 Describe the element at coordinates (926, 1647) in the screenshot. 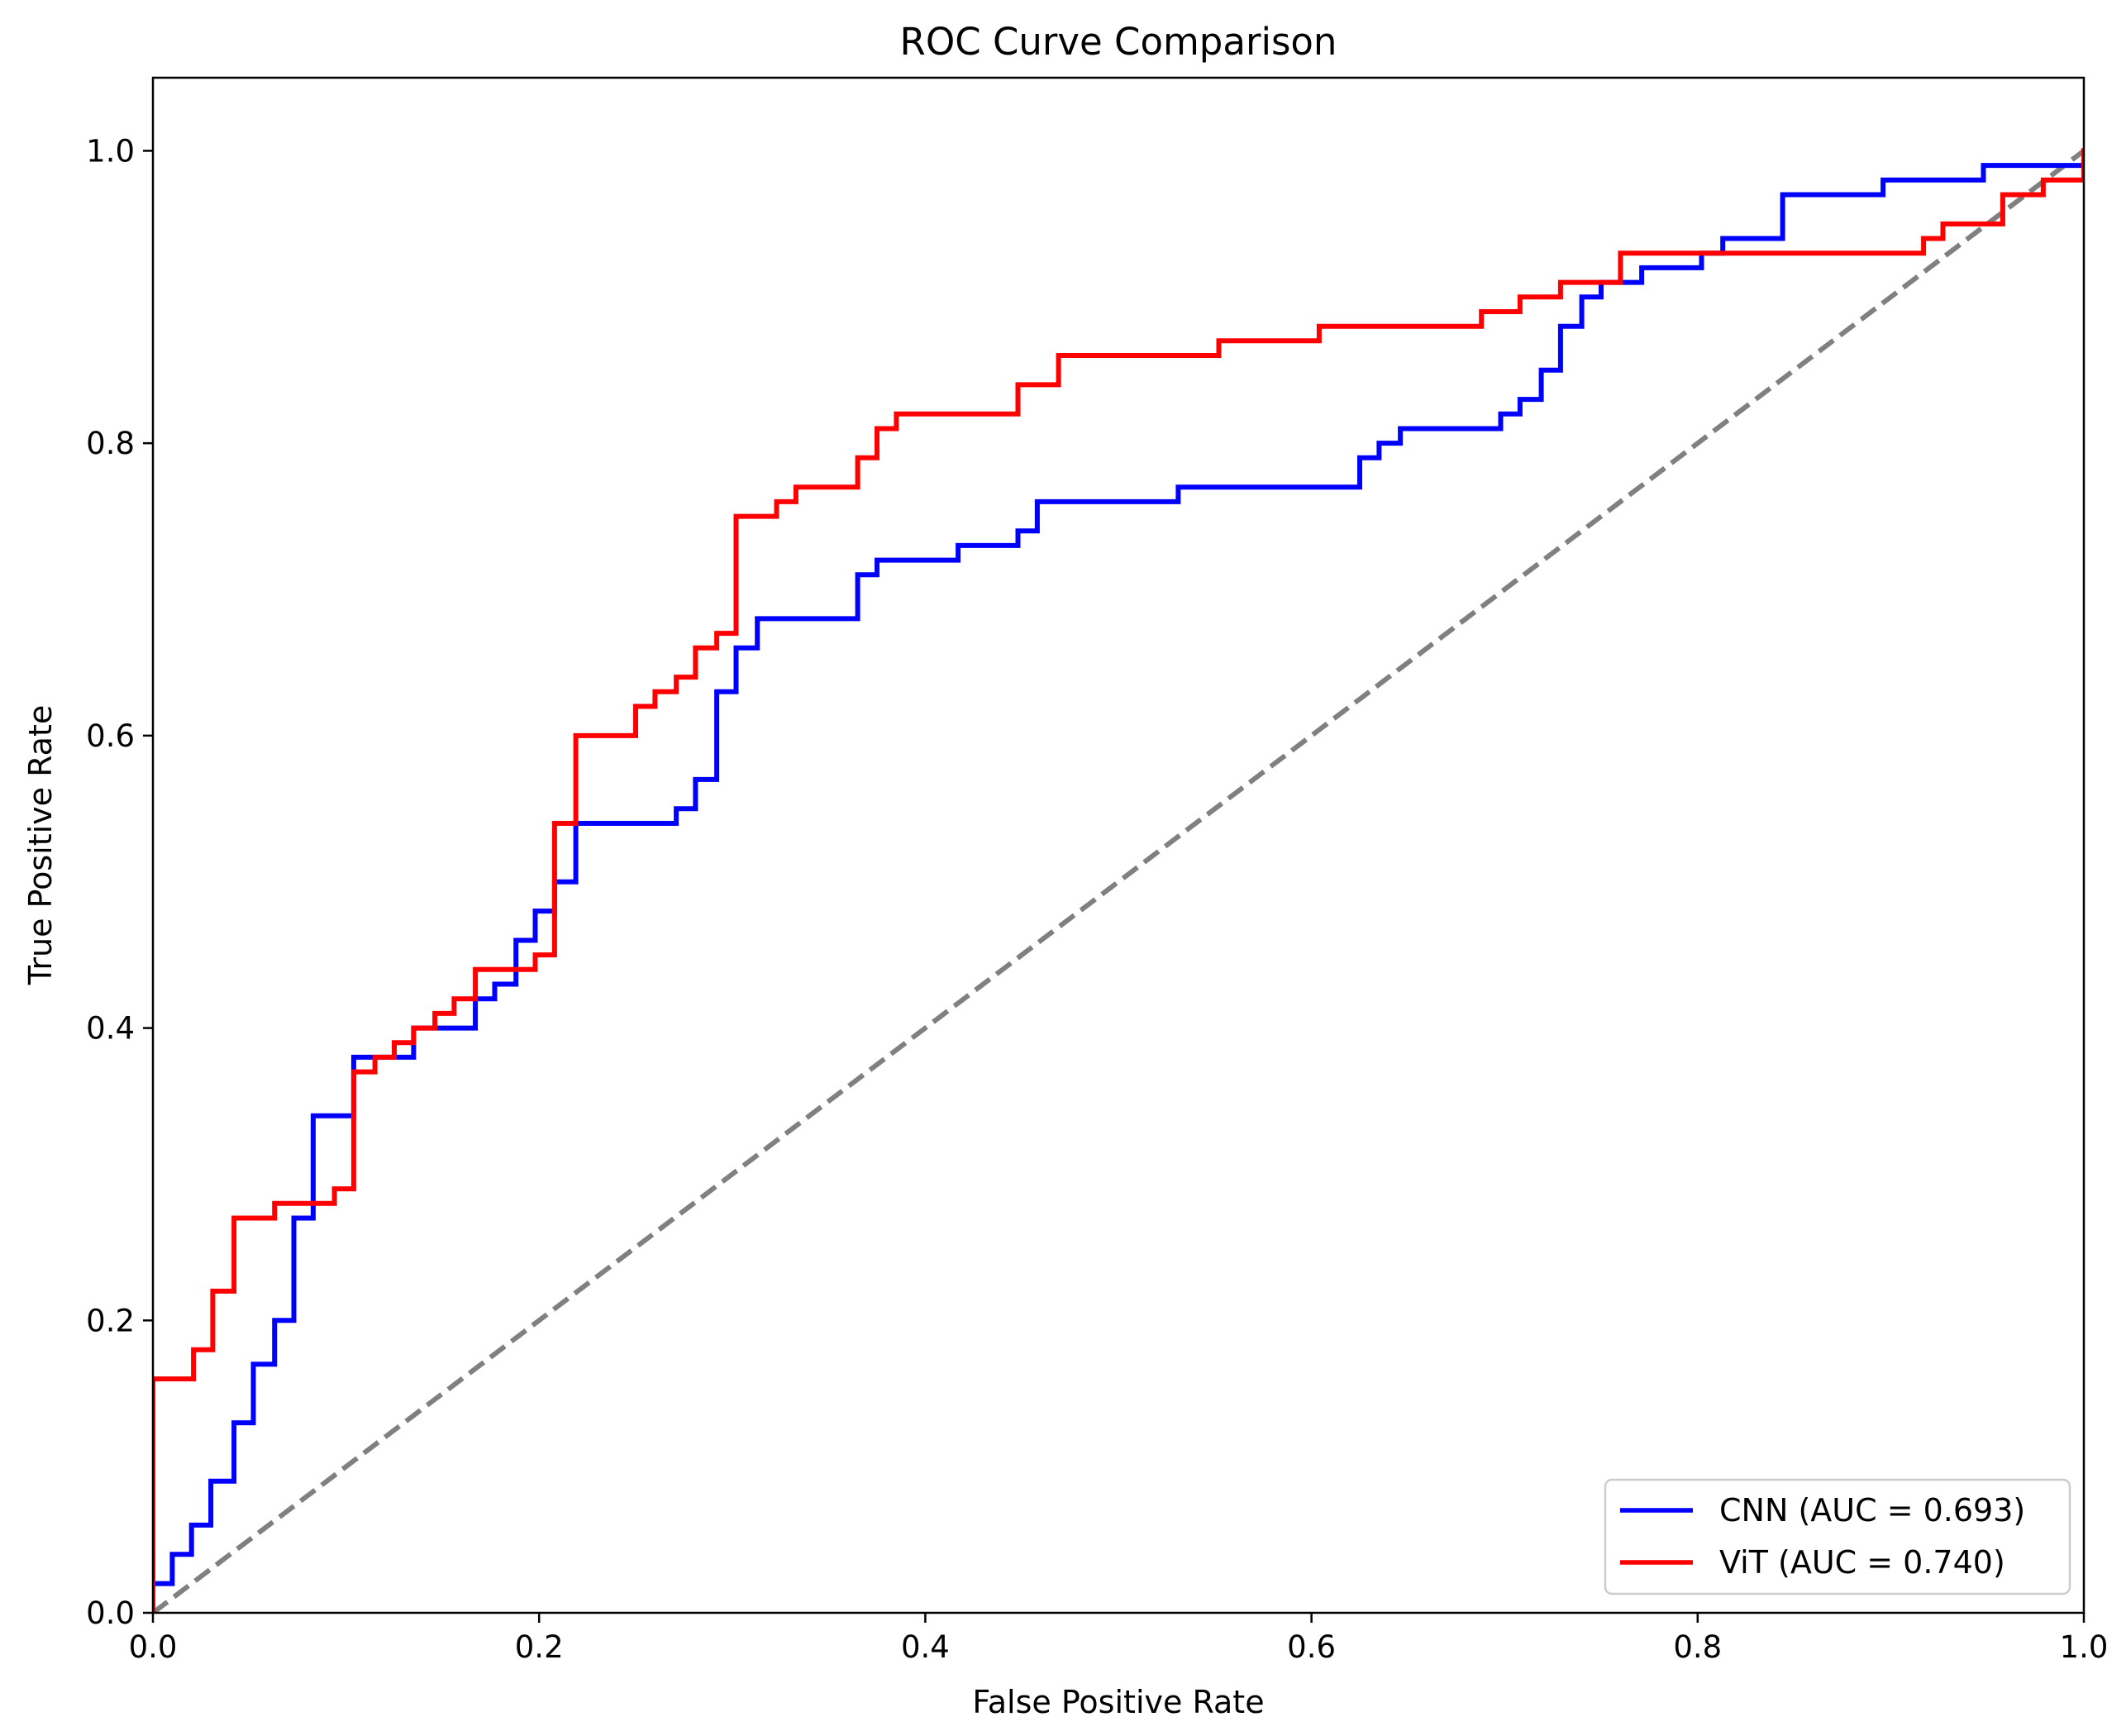

I see `x-tick-label: 0.4` at that location.